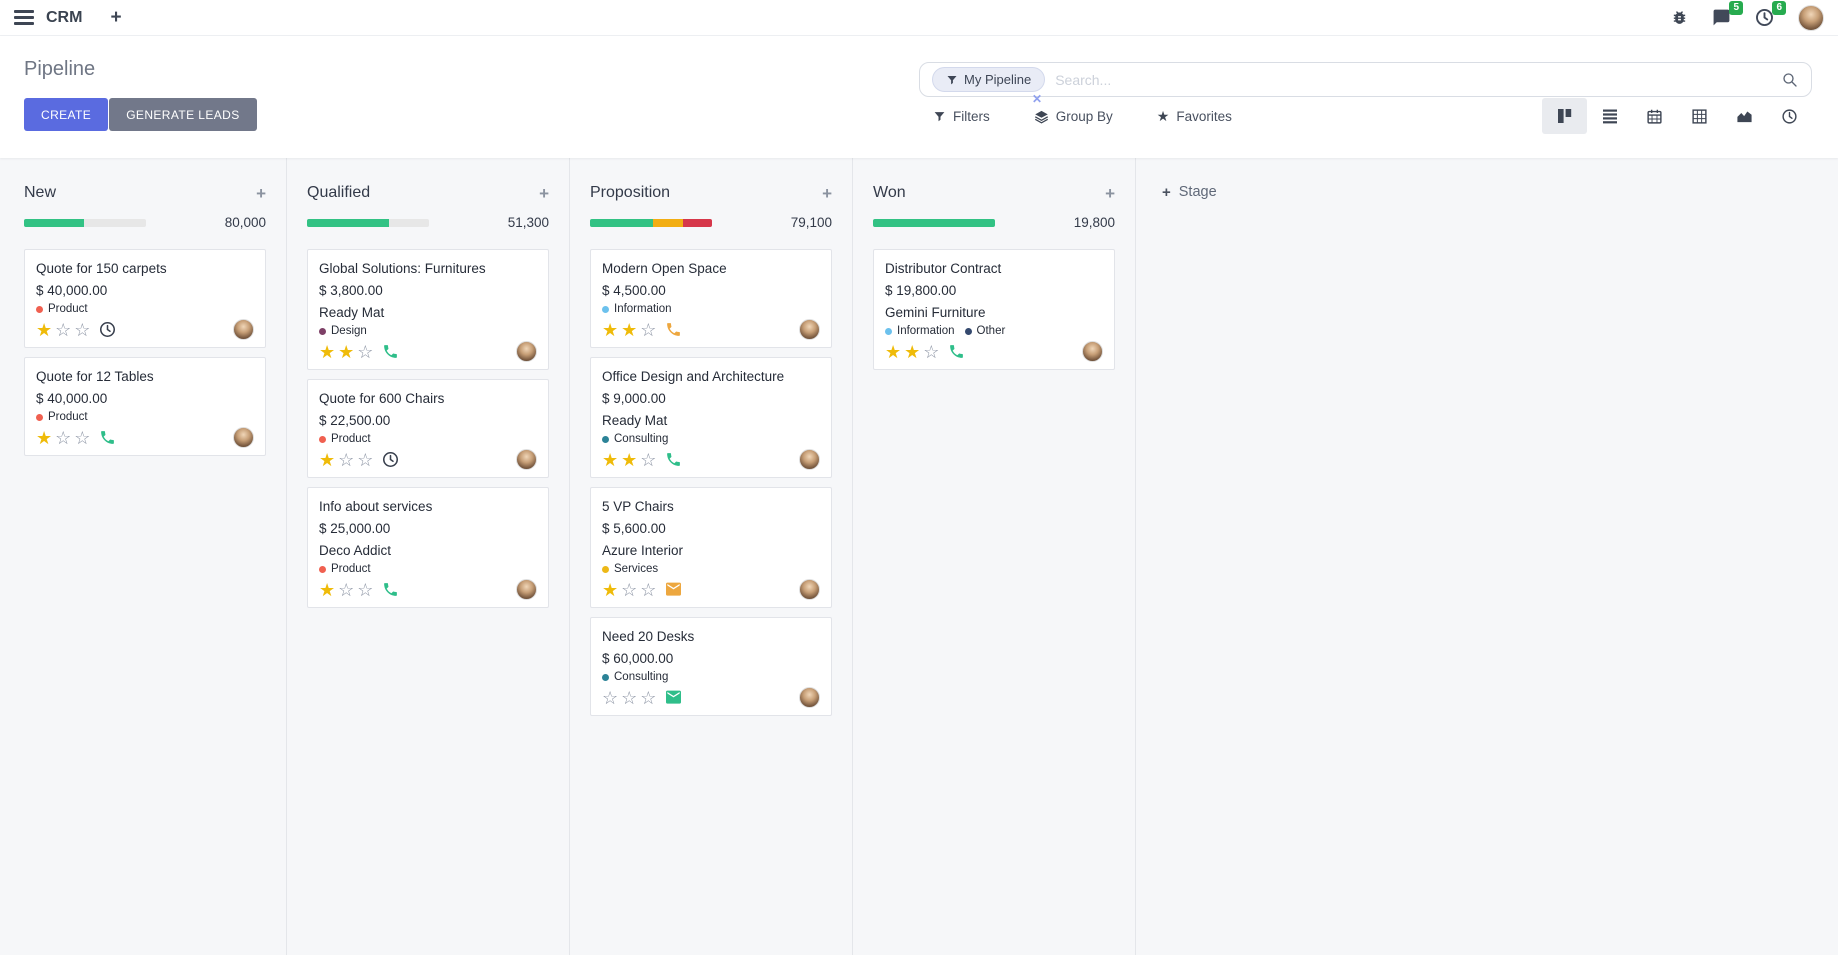  I want to click on messages-icon: 5, so click(1727, 14).